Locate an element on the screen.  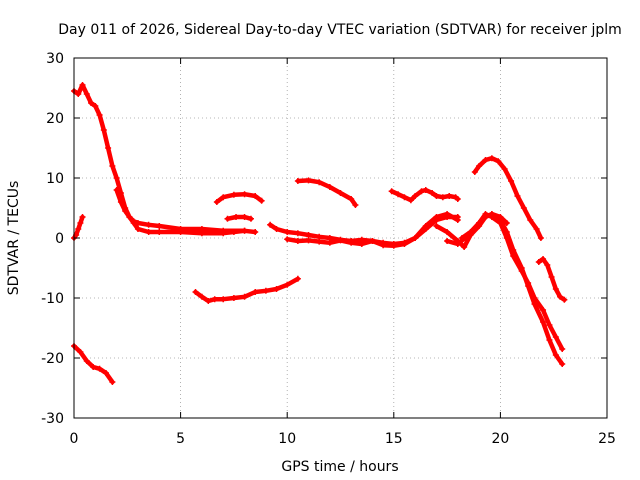
y-tick-label: 30 is located at coordinates (55, 59).